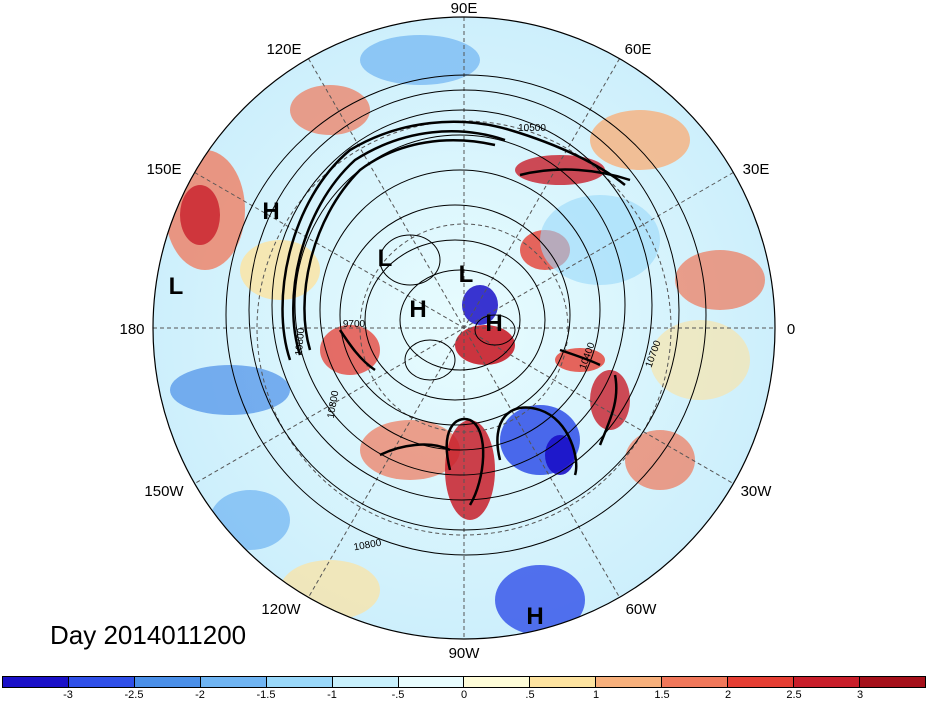 Image resolution: width=928 pixels, height=702 pixels. What do you see at coordinates (530, 695) in the screenshot?
I see `colorbar-tick-label: .5` at bounding box center [530, 695].